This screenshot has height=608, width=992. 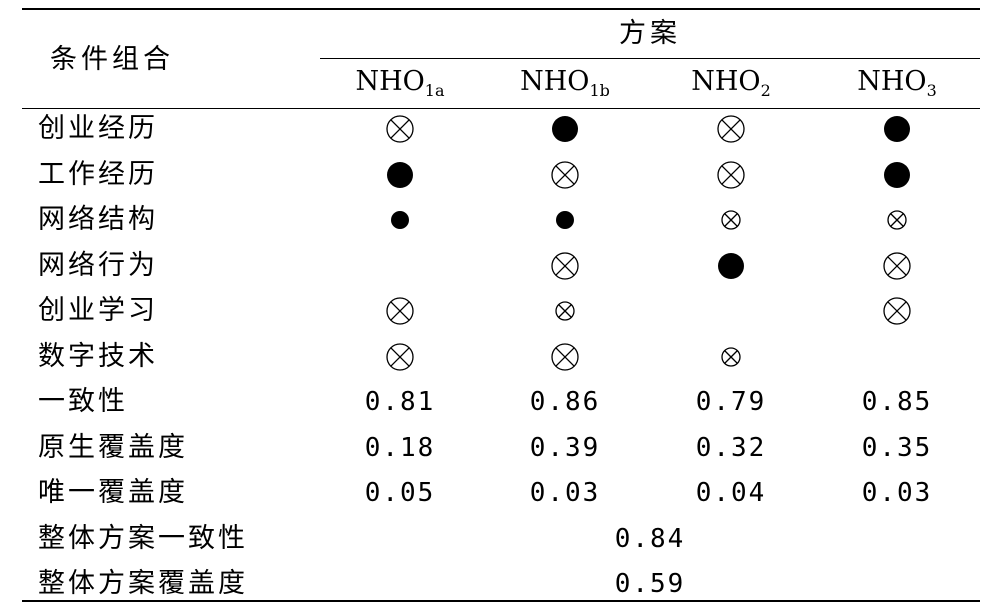 I want to click on column-header-4: NHO3, so click(x=897, y=83).